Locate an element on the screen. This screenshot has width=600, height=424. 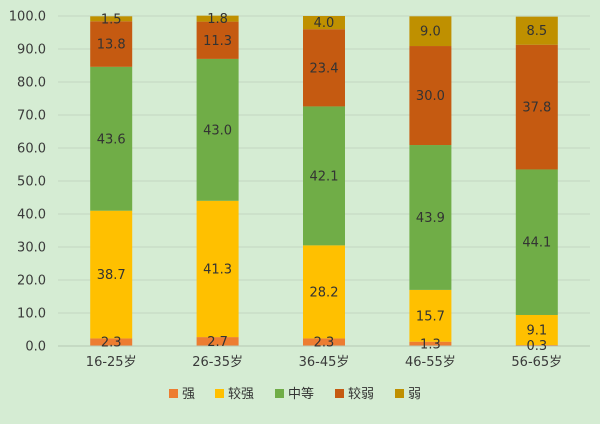
data-label: 8.5 is located at coordinates (536, 31).